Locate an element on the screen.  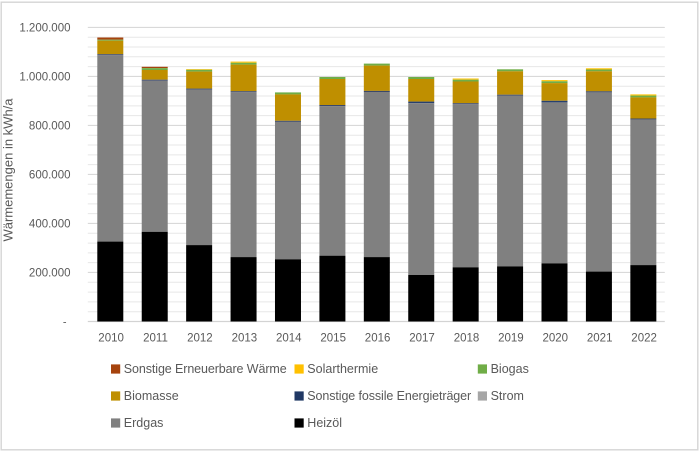
svg-text: 2018 is located at coordinates (467, 338).